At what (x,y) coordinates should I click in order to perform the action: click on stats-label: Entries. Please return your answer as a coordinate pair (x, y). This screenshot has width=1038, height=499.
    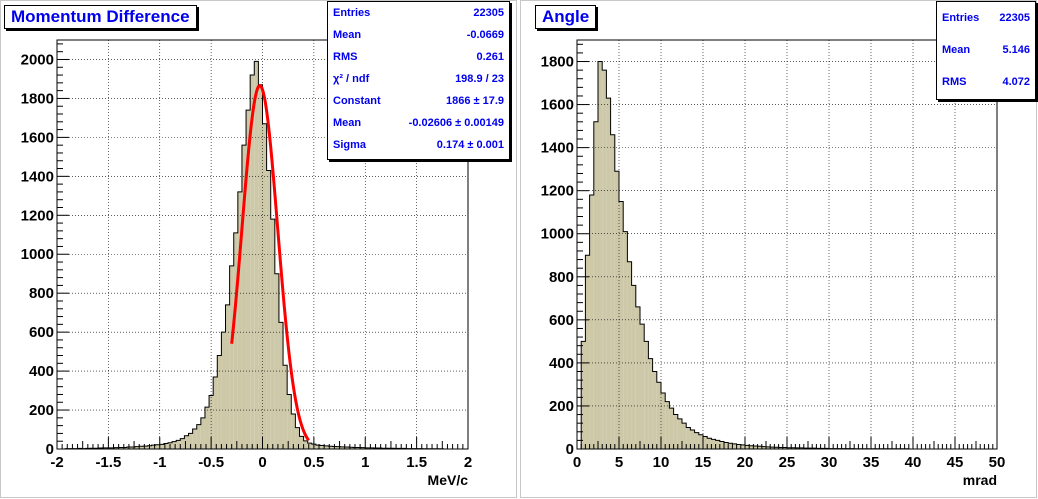
    Looking at the image, I should click on (961, 18).